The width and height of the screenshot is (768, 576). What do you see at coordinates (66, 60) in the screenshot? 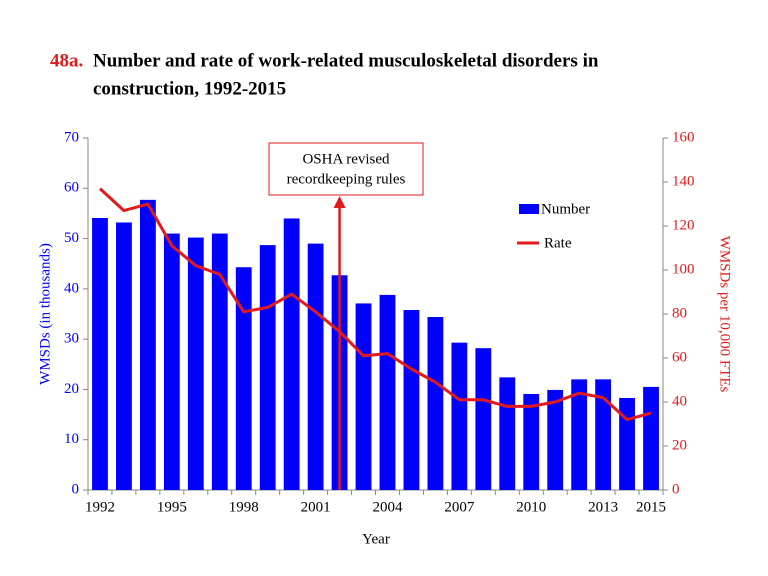
I see `figure-number: 48a.` at bounding box center [66, 60].